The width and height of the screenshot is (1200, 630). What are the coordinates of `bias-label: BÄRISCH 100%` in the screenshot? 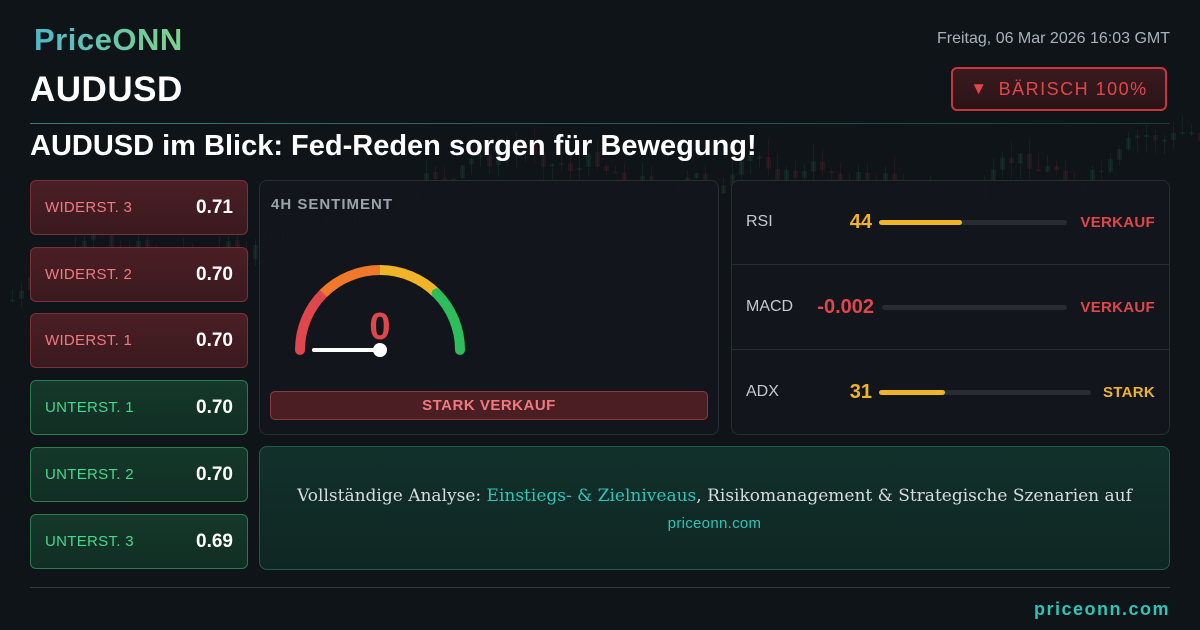 It's located at (1073, 88).